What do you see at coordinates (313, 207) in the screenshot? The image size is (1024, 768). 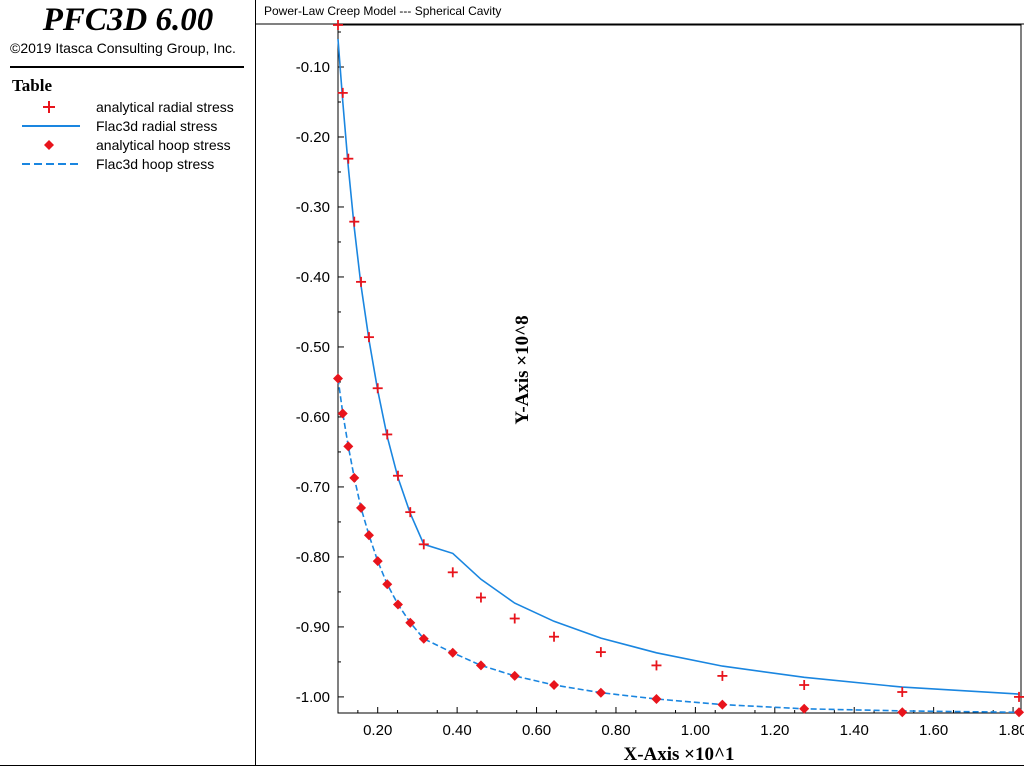 I see `y-tick-label: -0.30` at bounding box center [313, 207].